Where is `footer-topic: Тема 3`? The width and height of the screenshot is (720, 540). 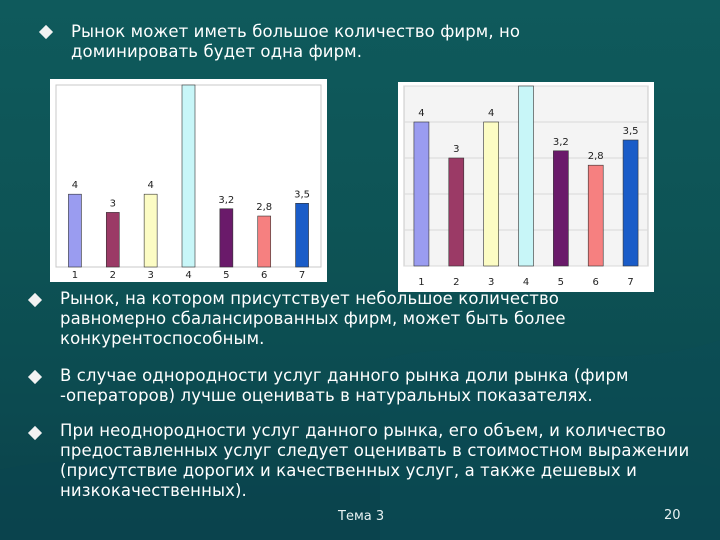
footer-topic: Тема 3 is located at coordinates (361, 516).